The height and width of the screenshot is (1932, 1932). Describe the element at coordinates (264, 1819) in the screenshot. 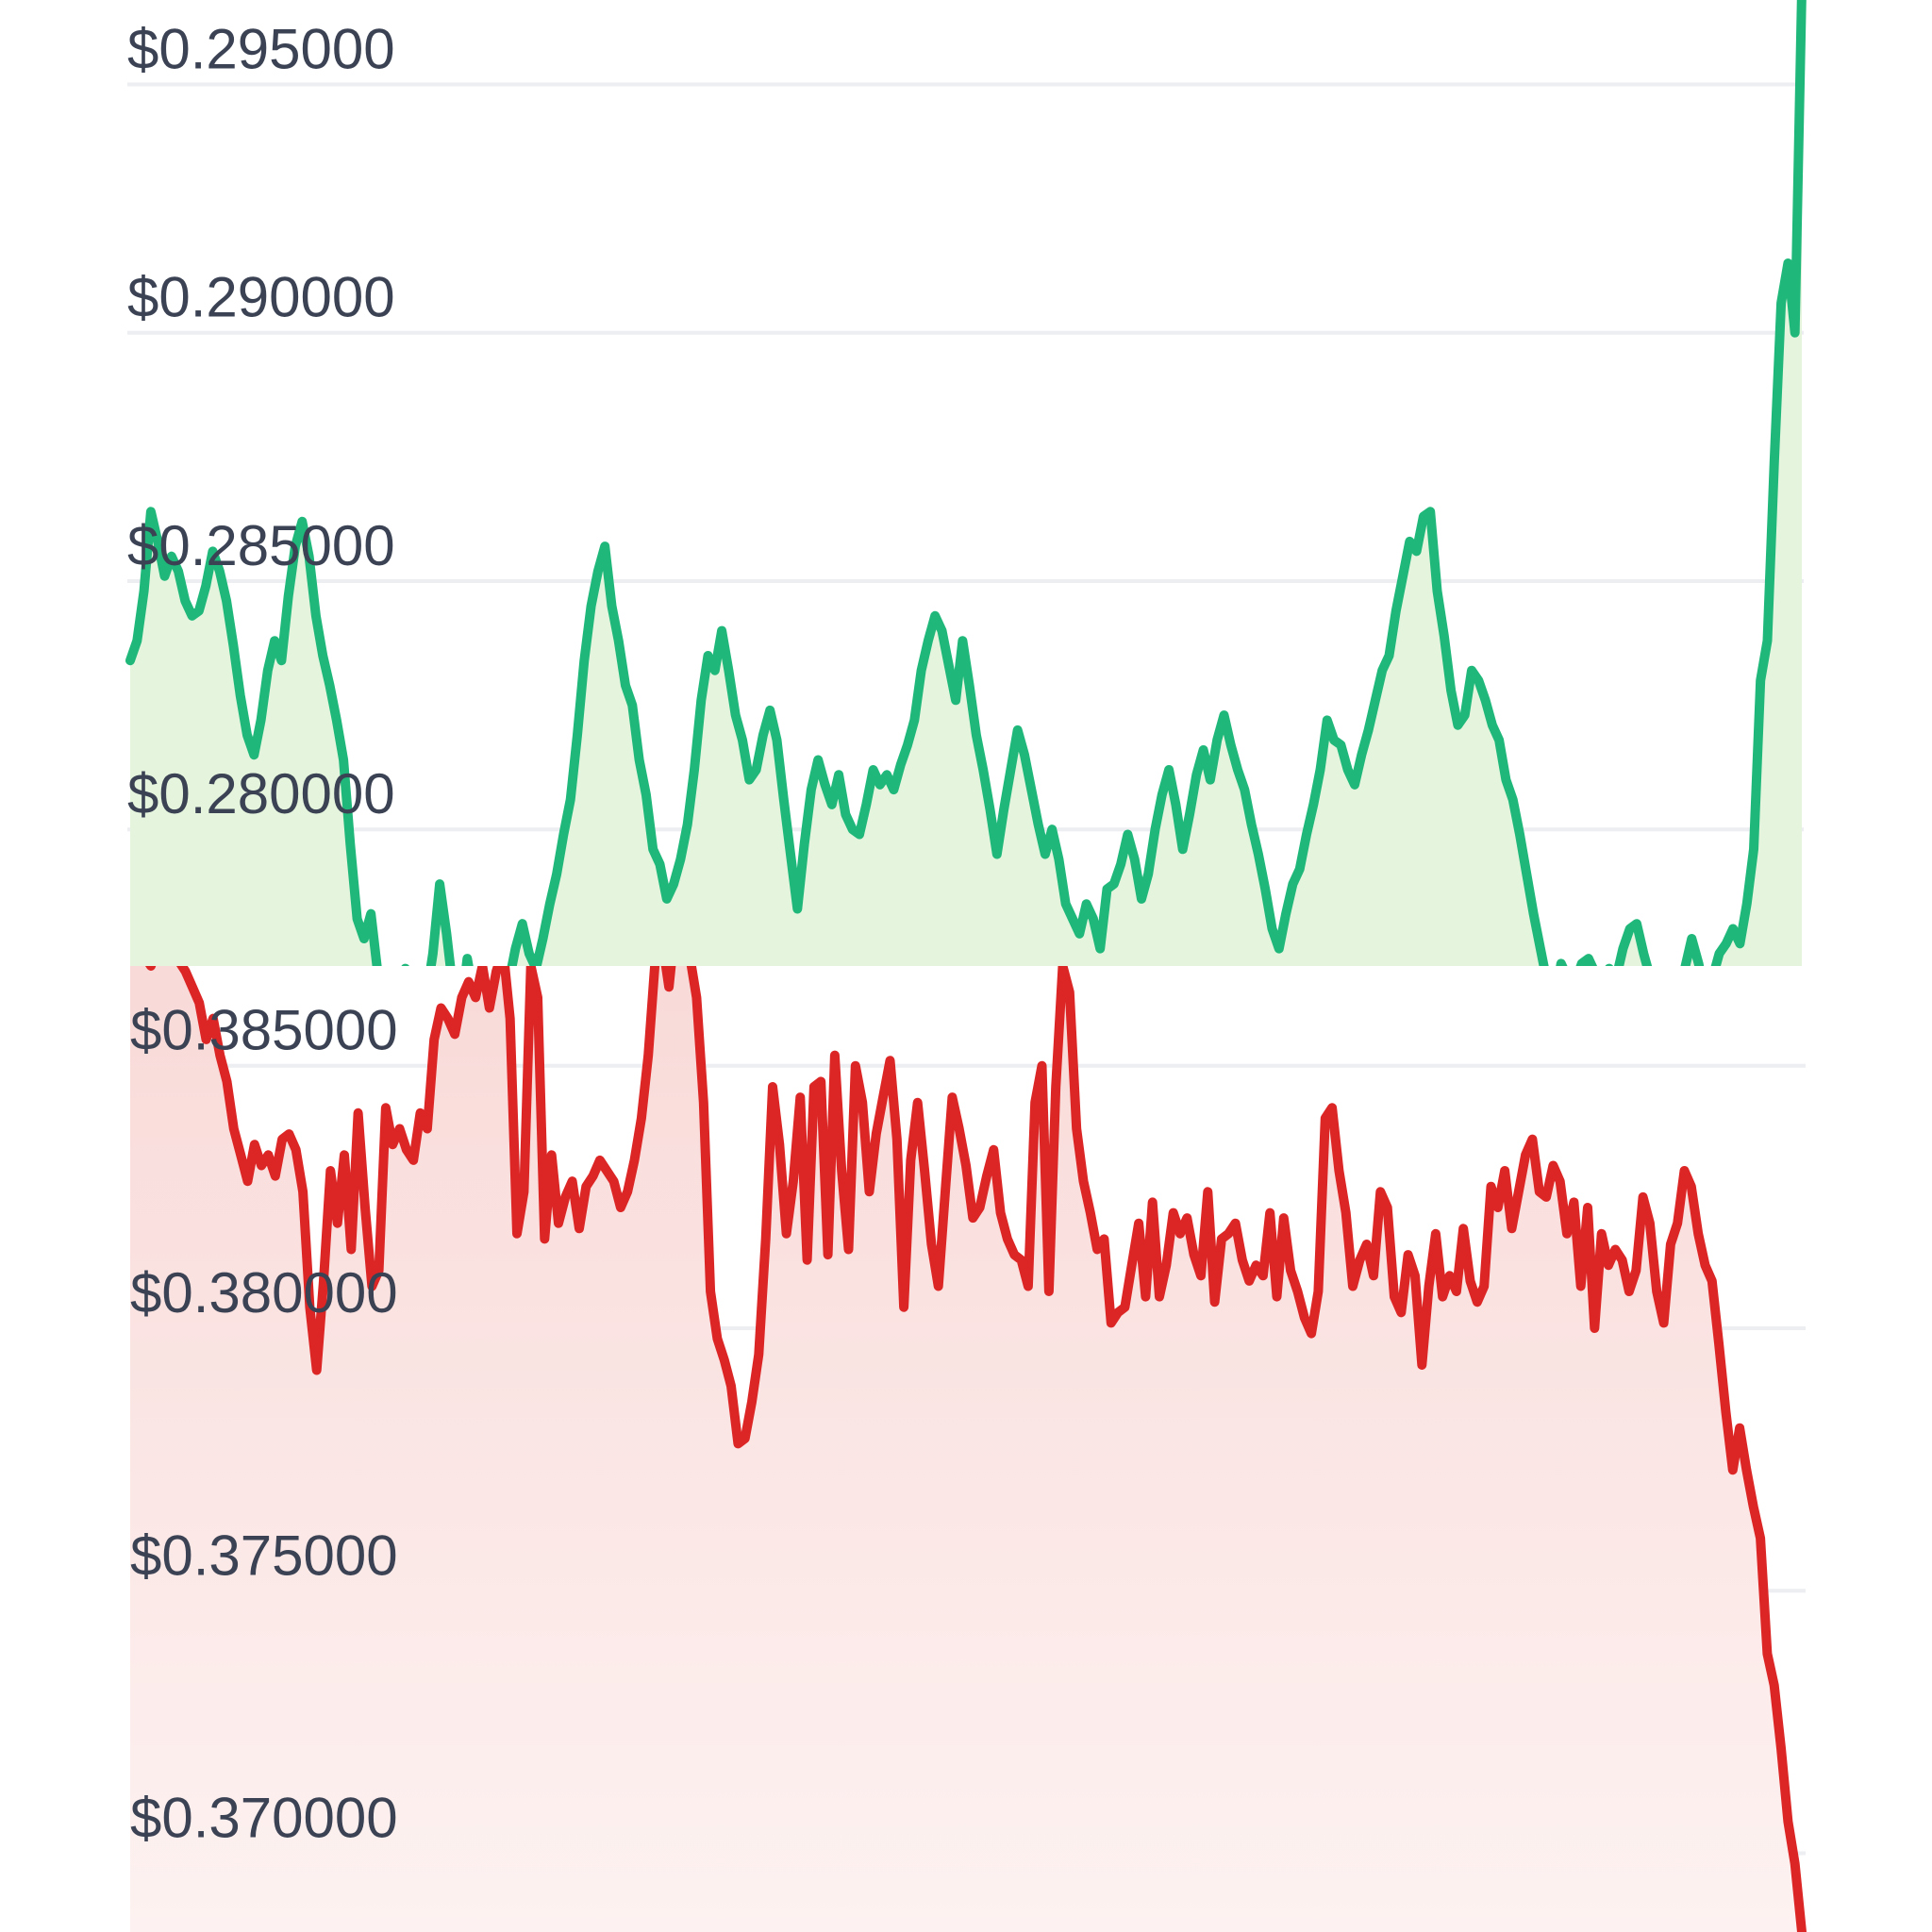

I see `y-tick-label: $0.370000` at that location.